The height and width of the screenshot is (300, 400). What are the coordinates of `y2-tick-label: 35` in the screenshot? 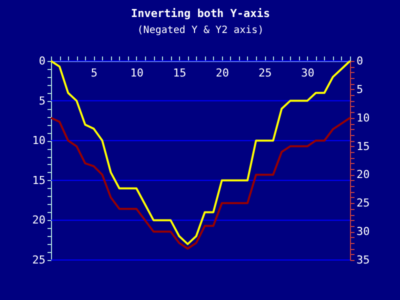 It's located at (363, 260).